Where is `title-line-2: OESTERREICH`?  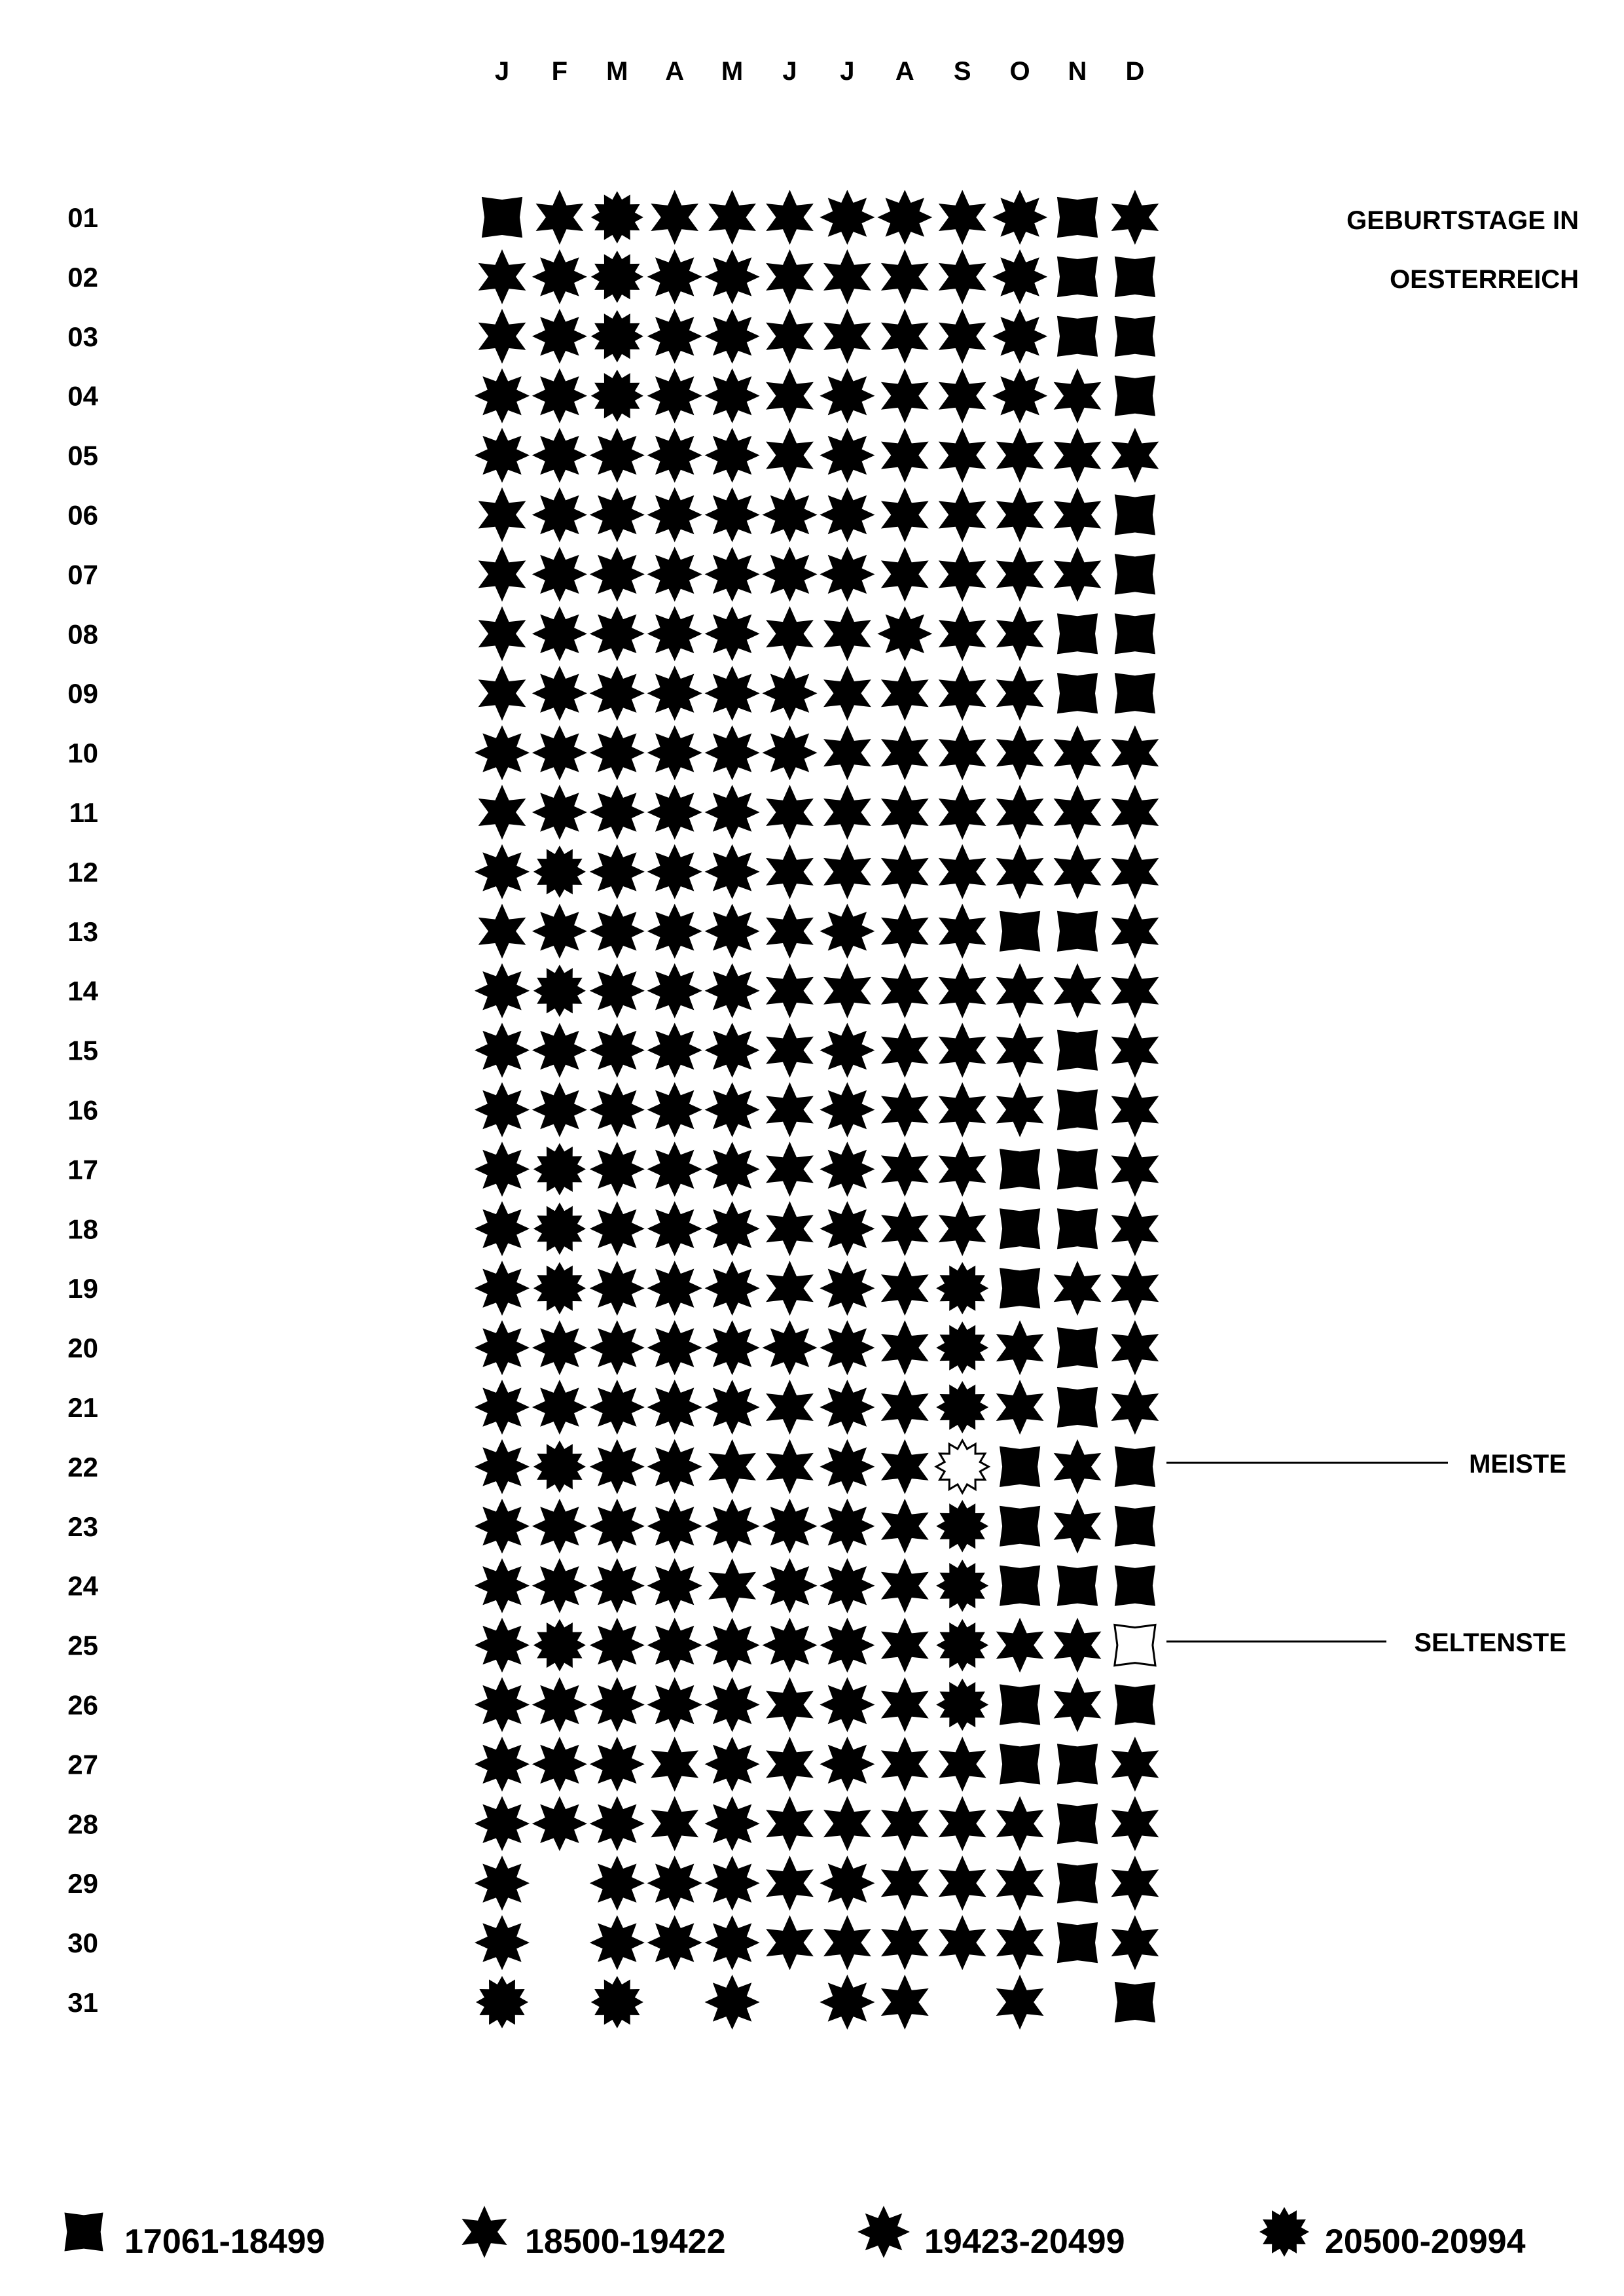
title-line-2: OESTERREICH is located at coordinates (1484, 279).